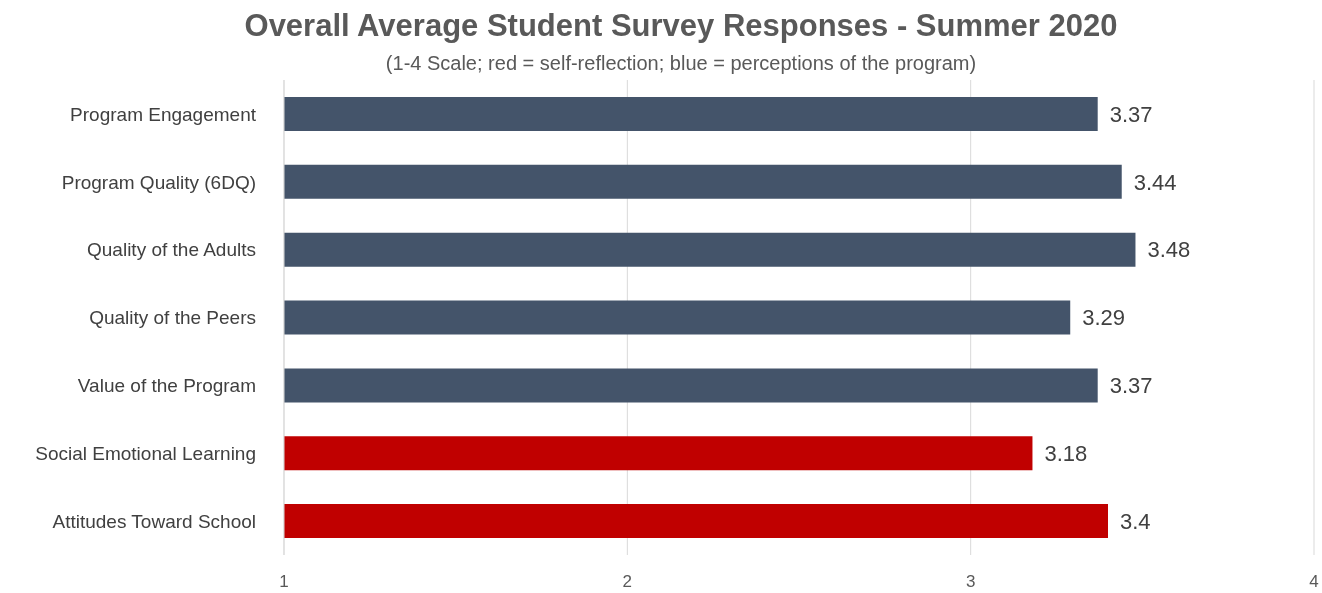 Image resolution: width=1322 pixels, height=593 pixels. I want to click on chart-title: Overall Average Student Survey Responses - Summer 2020, so click(681, 26).